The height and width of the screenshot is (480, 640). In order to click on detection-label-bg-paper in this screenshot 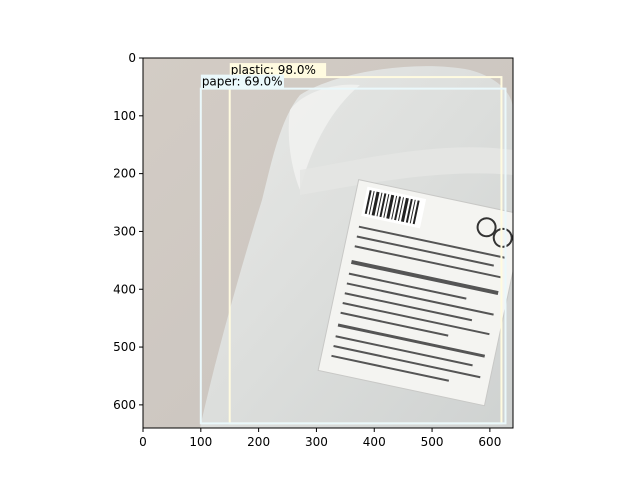, I will do `click(242, 81)`.